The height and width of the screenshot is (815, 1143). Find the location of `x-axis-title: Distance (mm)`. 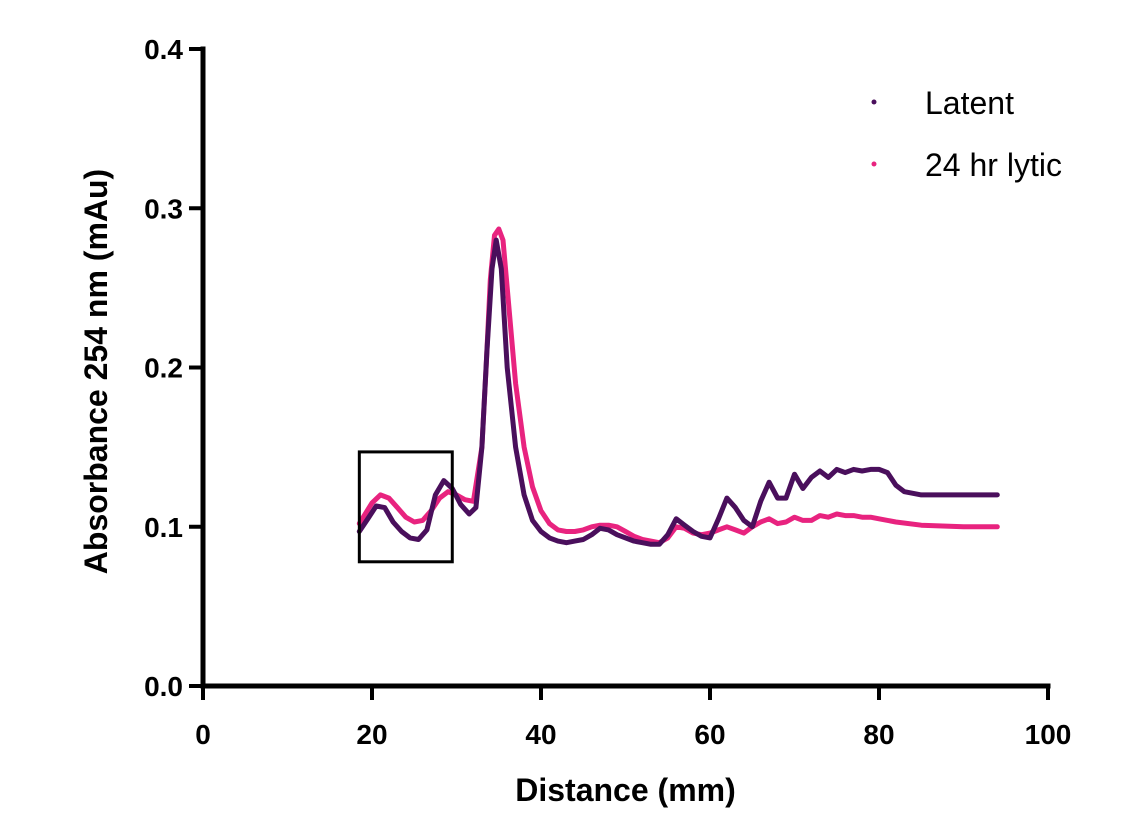

x-axis-title: Distance (mm) is located at coordinates (625, 790).